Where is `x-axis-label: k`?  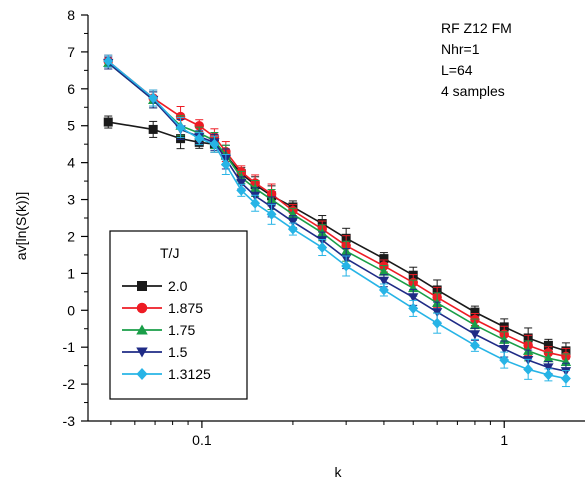 x-axis-label: k is located at coordinates (339, 472).